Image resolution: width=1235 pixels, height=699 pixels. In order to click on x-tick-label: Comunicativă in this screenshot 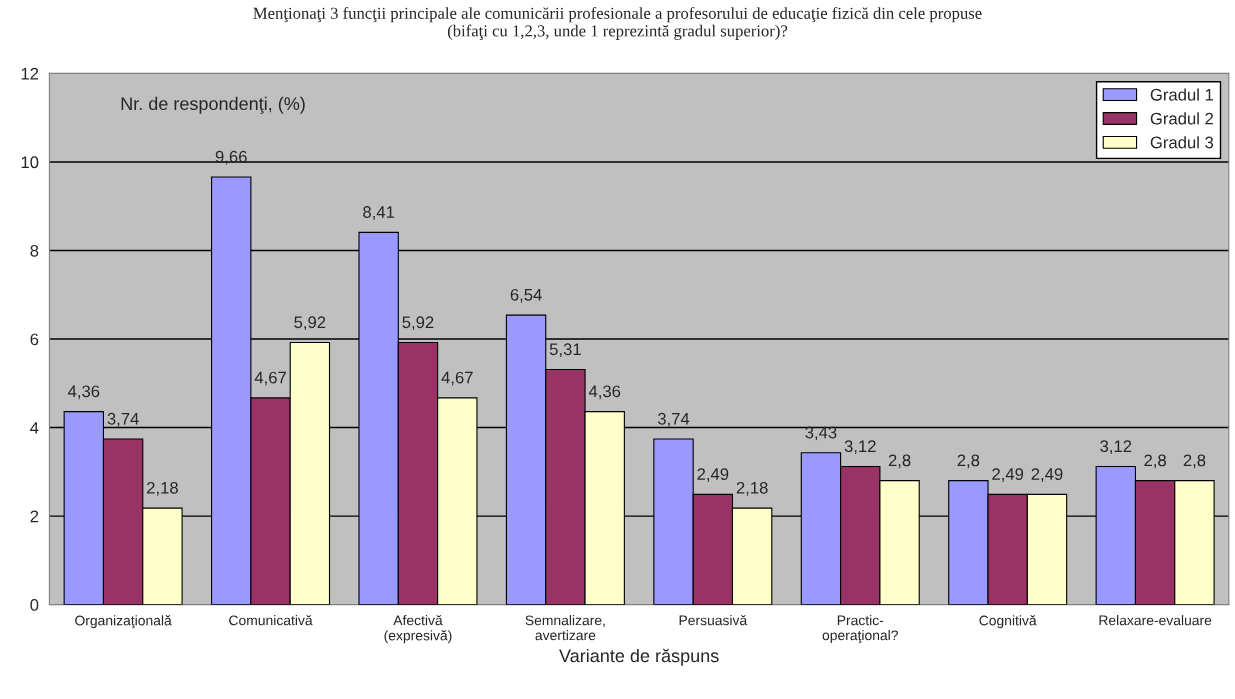, I will do `click(271, 620)`.